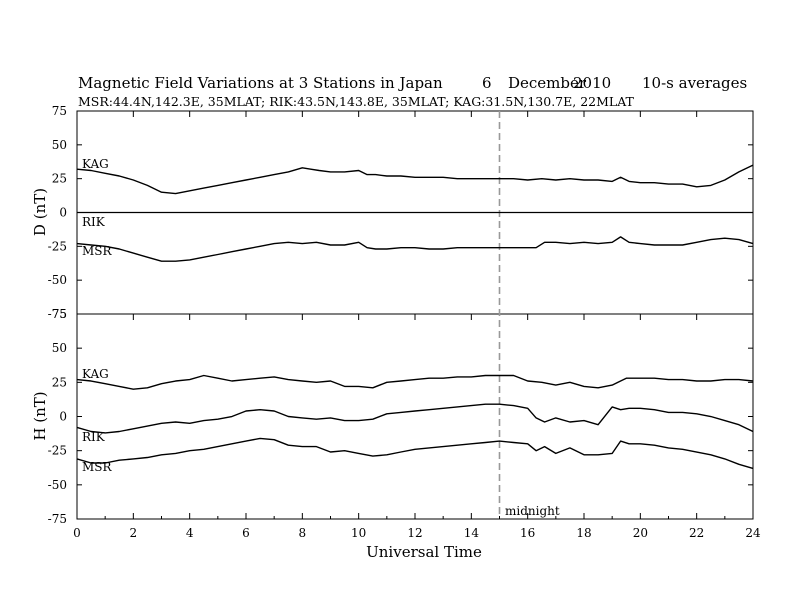  Describe the element at coordinates (77, 533) in the screenshot. I see `x-tick-label: 0` at that location.